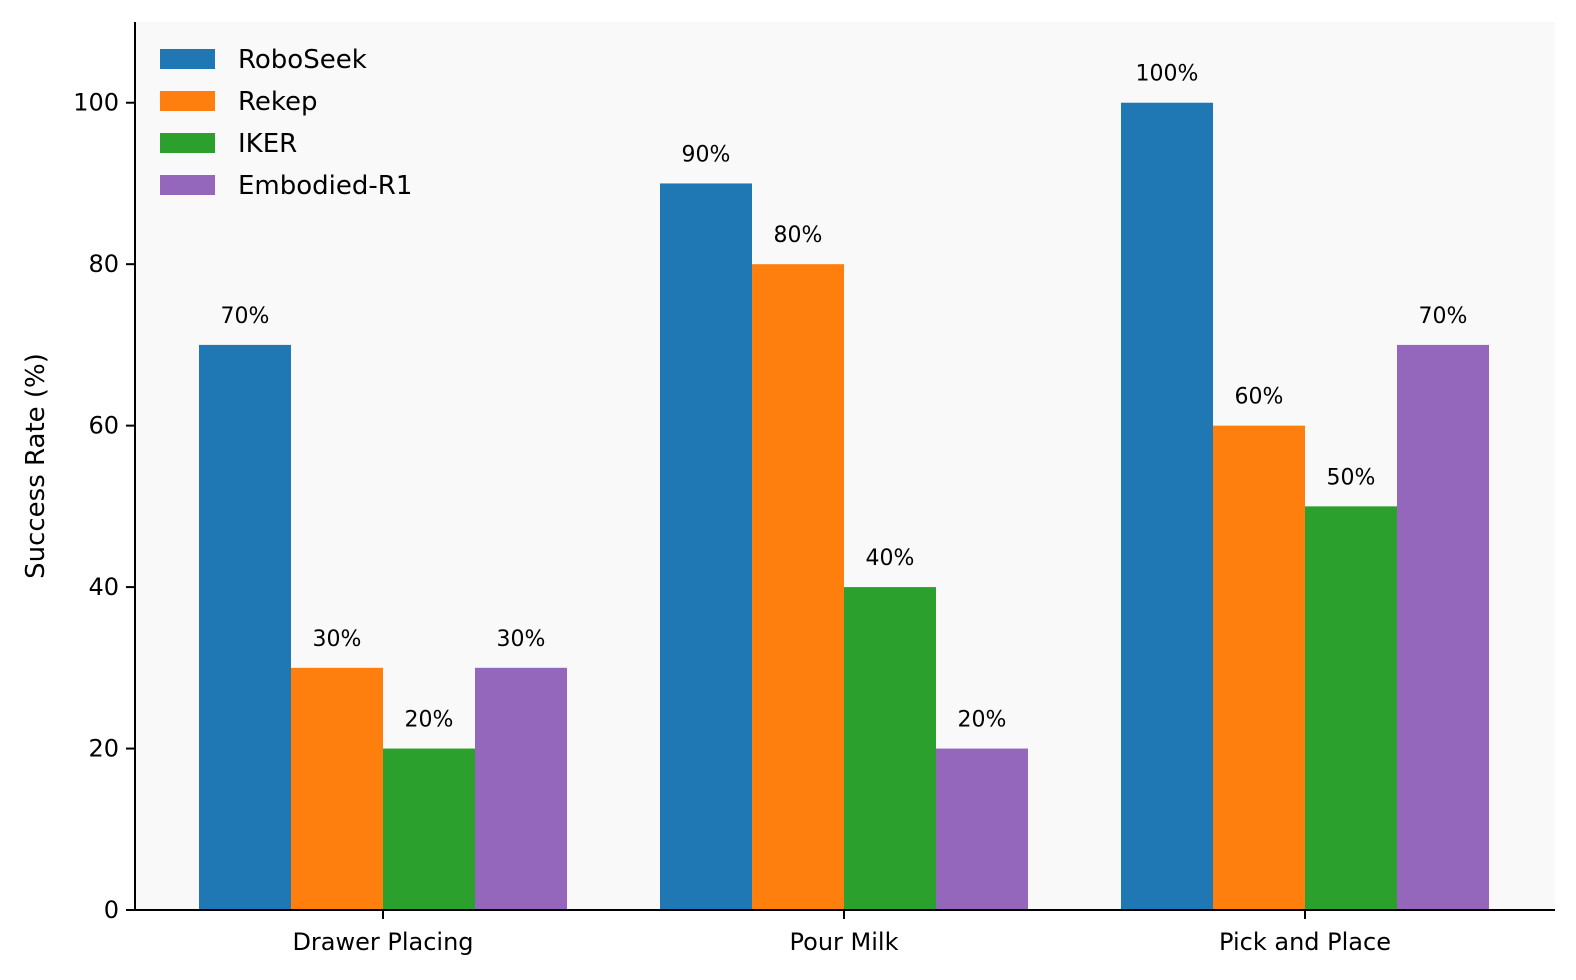  I want to click on y-axis-title: Success Rate (%), so click(36, 466).